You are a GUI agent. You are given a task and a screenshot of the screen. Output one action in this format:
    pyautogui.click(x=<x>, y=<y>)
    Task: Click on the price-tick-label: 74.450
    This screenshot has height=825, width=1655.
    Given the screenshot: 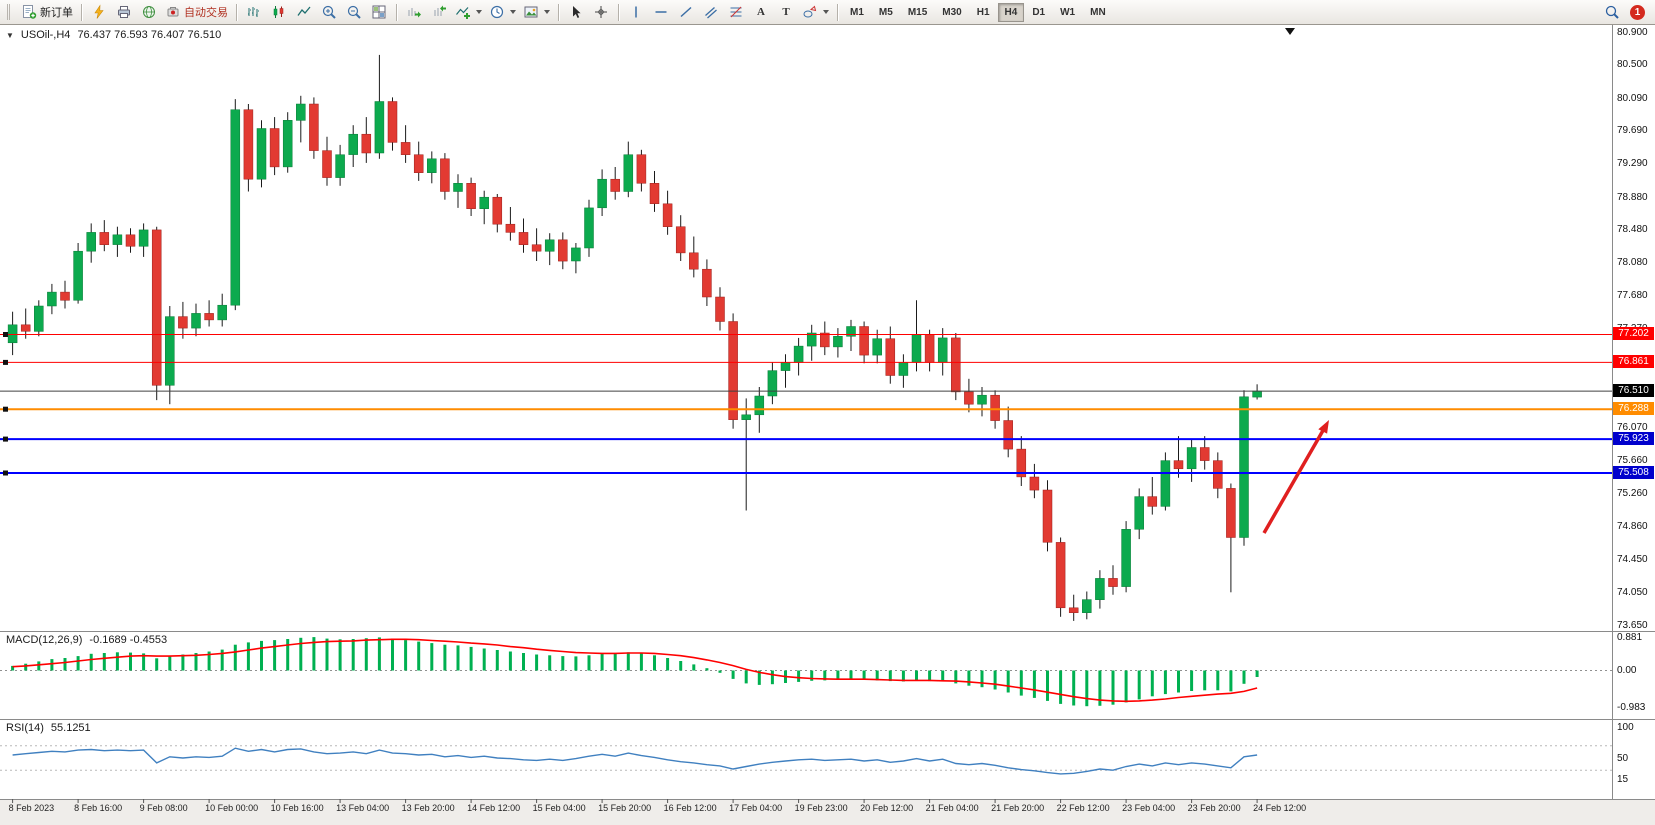 What is the action you would take?
    pyautogui.click(x=1632, y=560)
    